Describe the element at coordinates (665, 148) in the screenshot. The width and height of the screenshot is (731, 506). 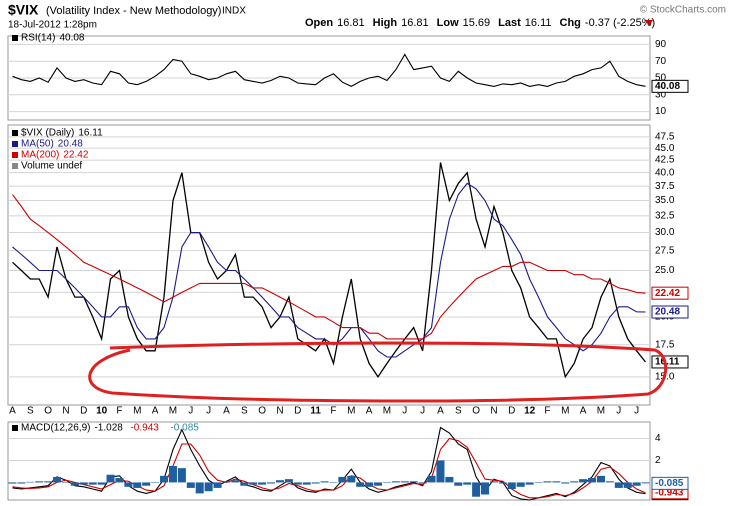
I see `y-tick-label: 45.0` at that location.